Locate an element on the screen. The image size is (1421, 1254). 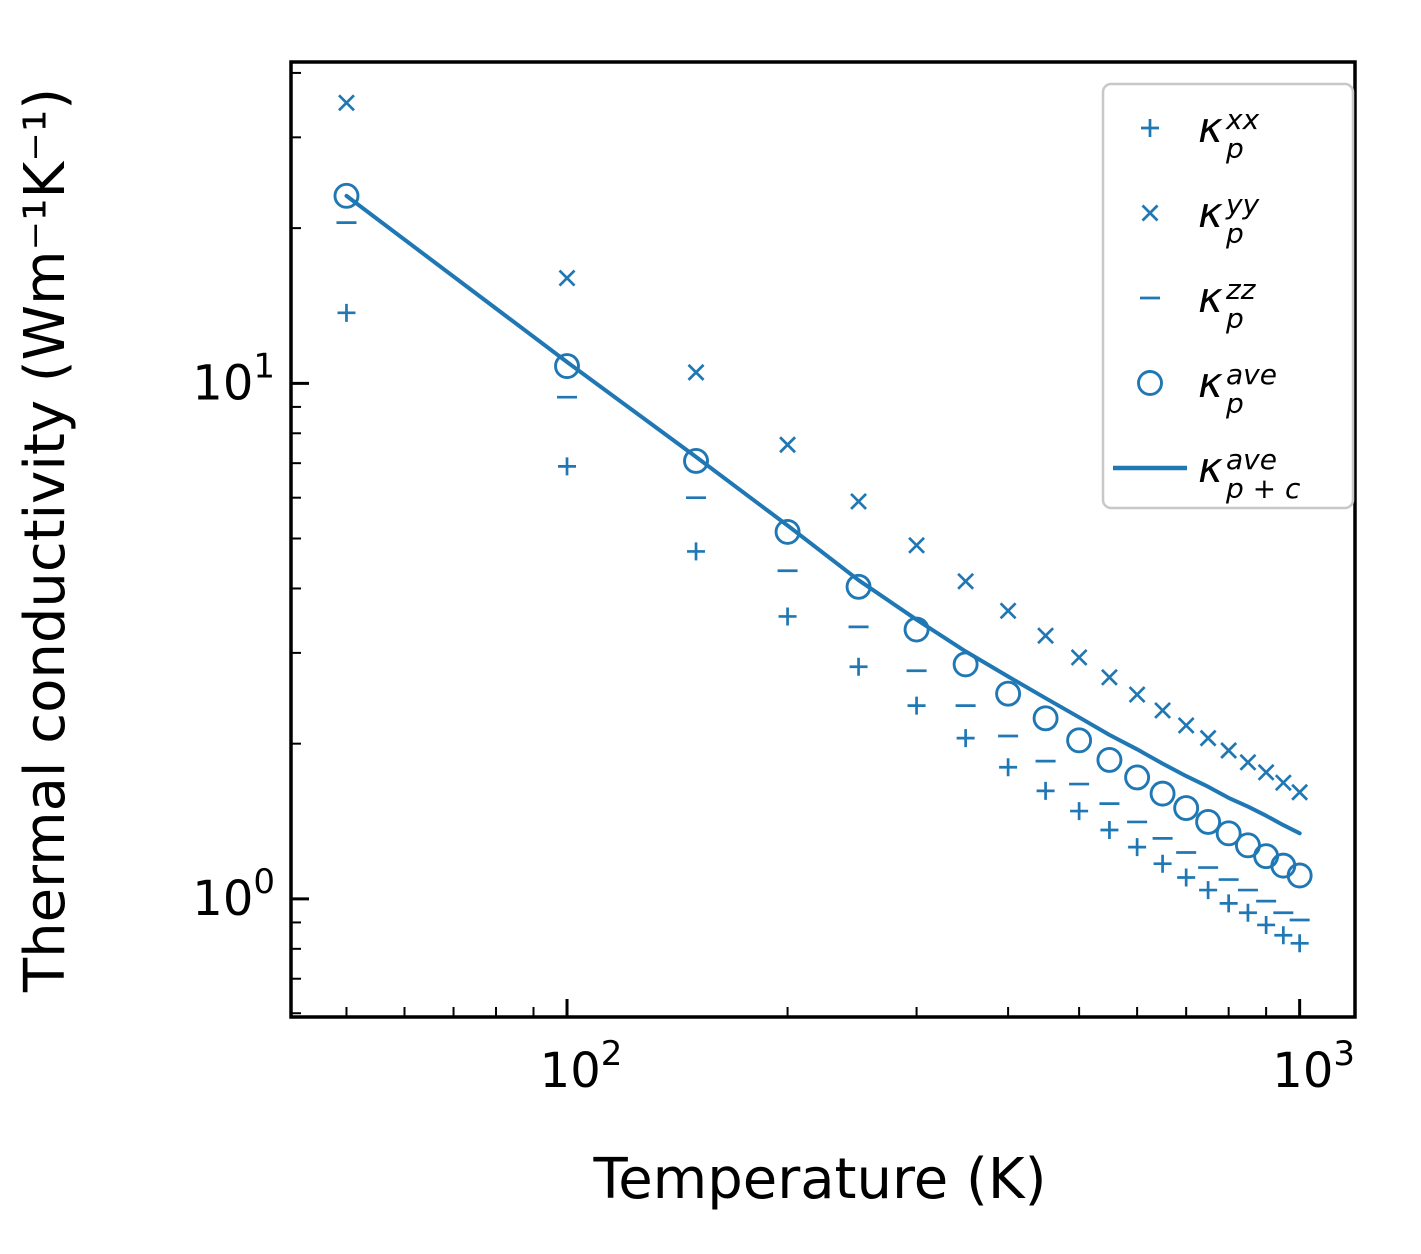
legend-sample-kappa-p-yy is located at coordinates (1150, 213).